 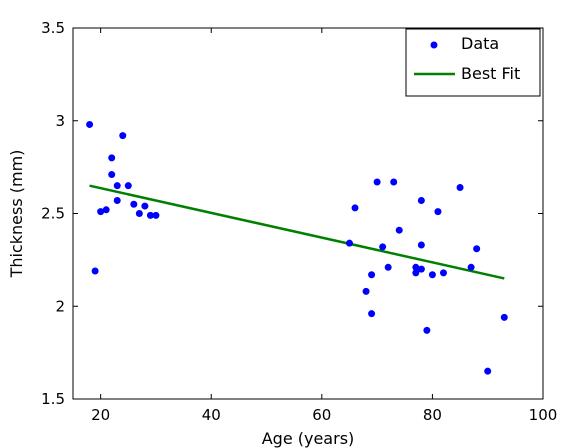 What do you see at coordinates (60, 306) in the screenshot?
I see `y-tick-label: 2` at bounding box center [60, 306].